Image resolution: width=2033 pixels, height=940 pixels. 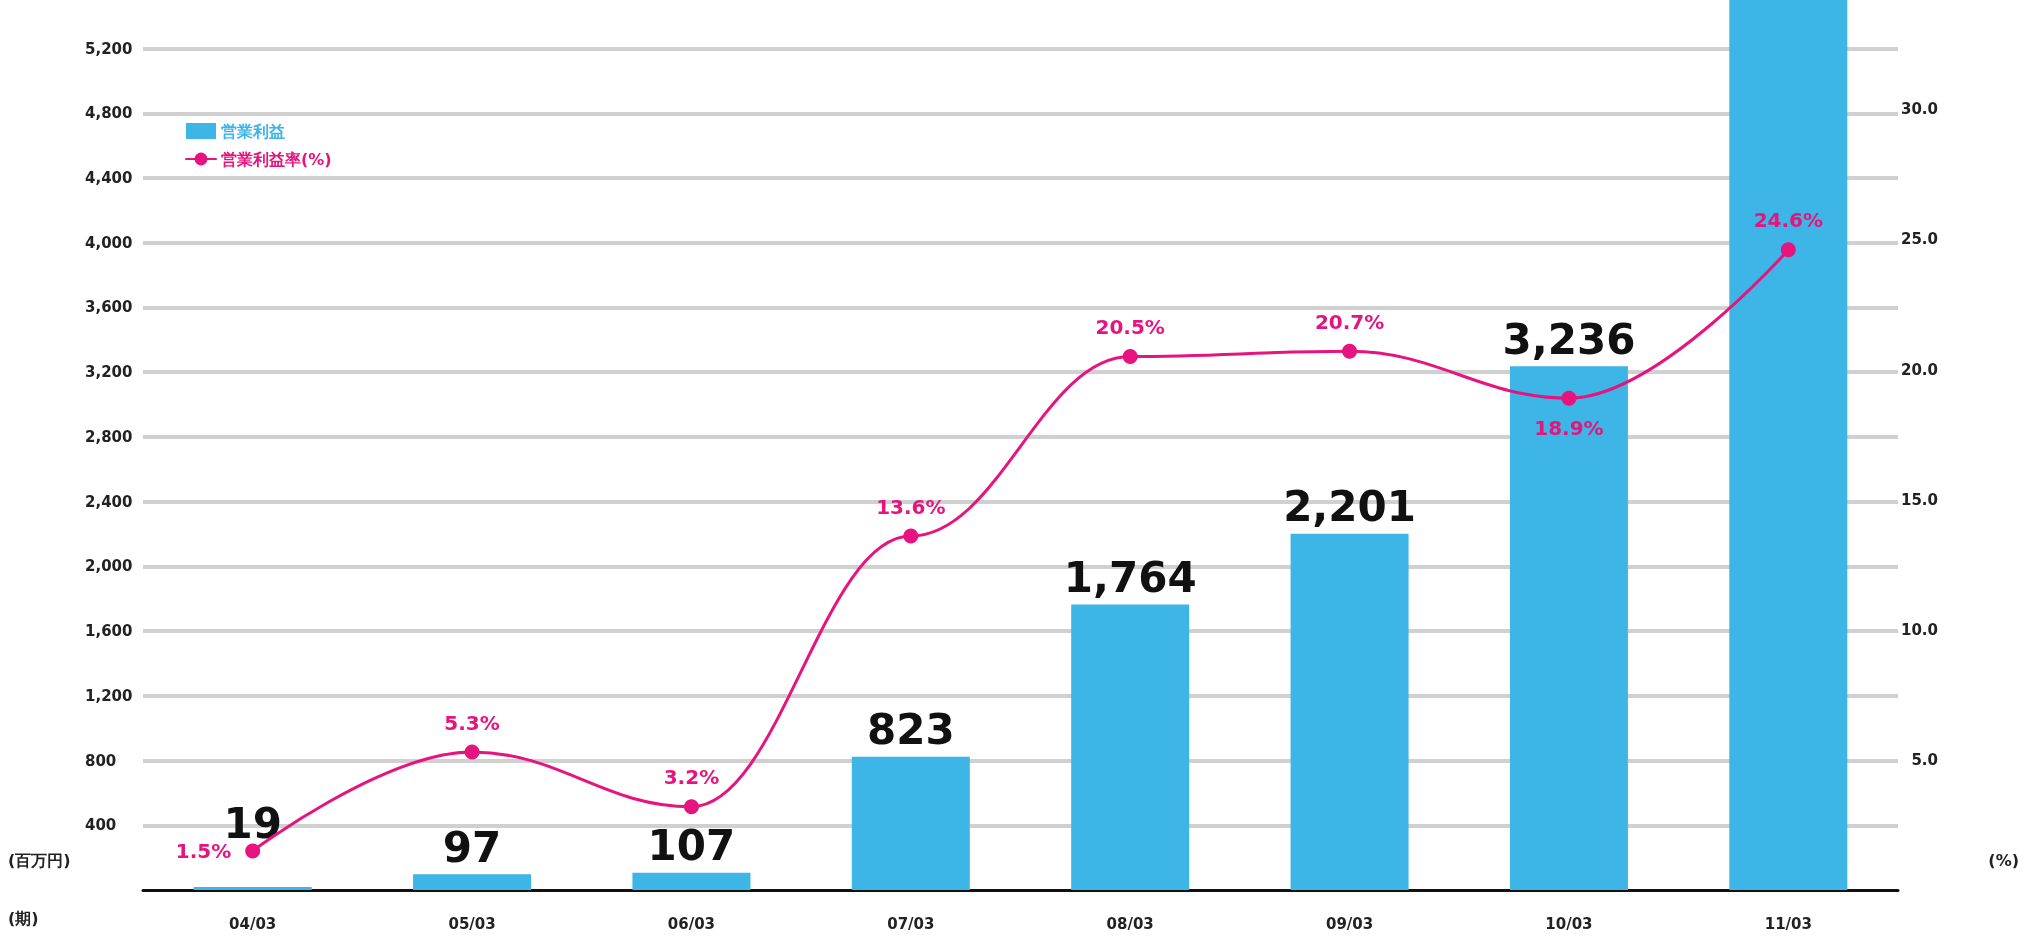 What do you see at coordinates (1130, 578) in the screenshot?
I see `data-label: 1,764` at bounding box center [1130, 578].